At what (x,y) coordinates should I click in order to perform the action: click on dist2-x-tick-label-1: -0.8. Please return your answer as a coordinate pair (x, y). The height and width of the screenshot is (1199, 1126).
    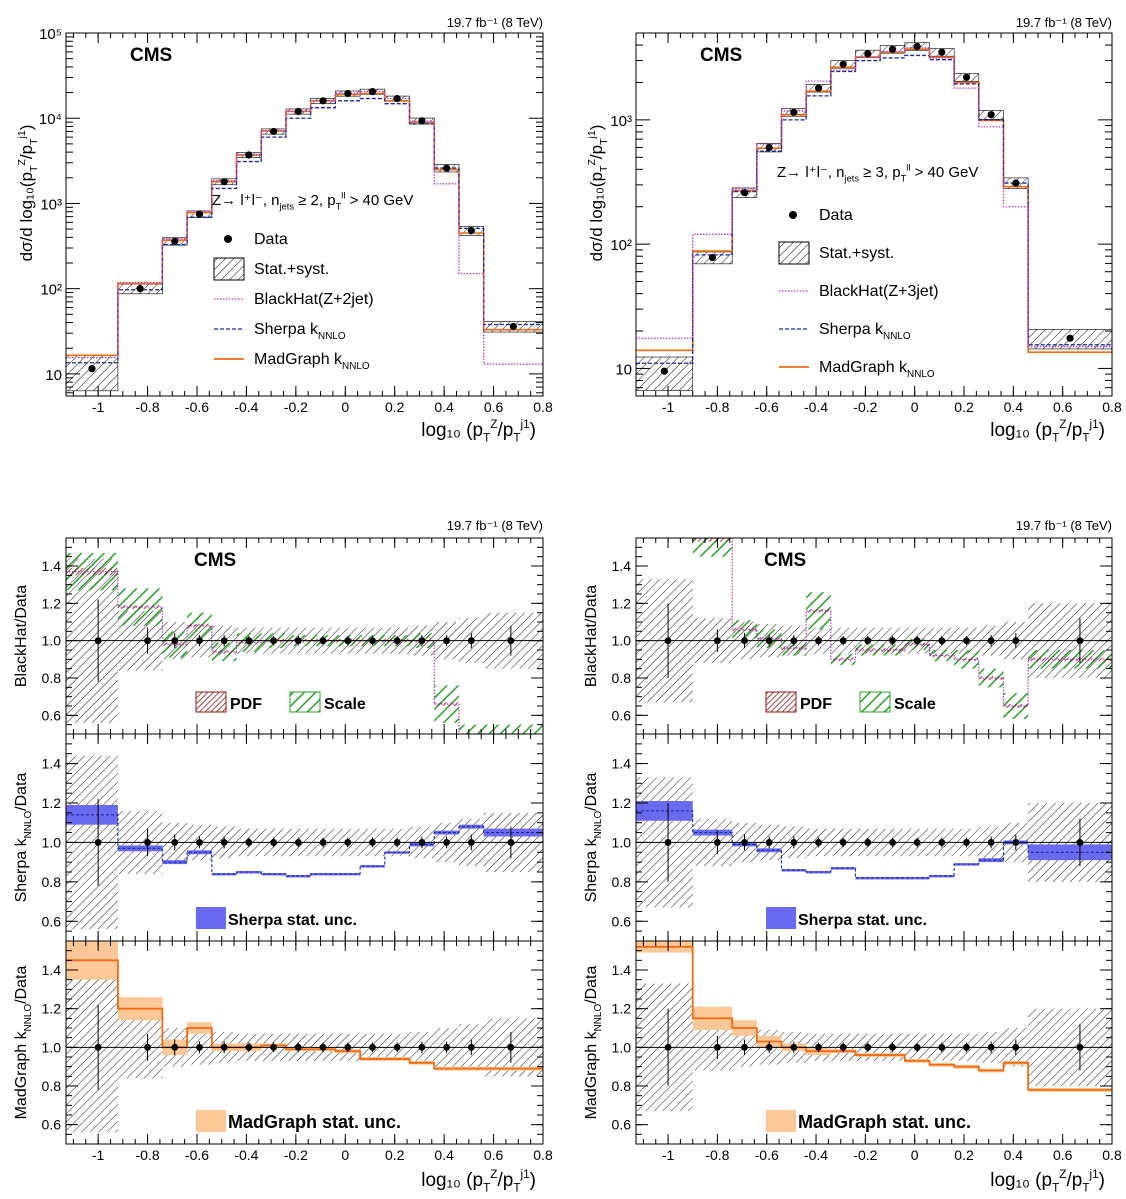
    Looking at the image, I should click on (147, 407).